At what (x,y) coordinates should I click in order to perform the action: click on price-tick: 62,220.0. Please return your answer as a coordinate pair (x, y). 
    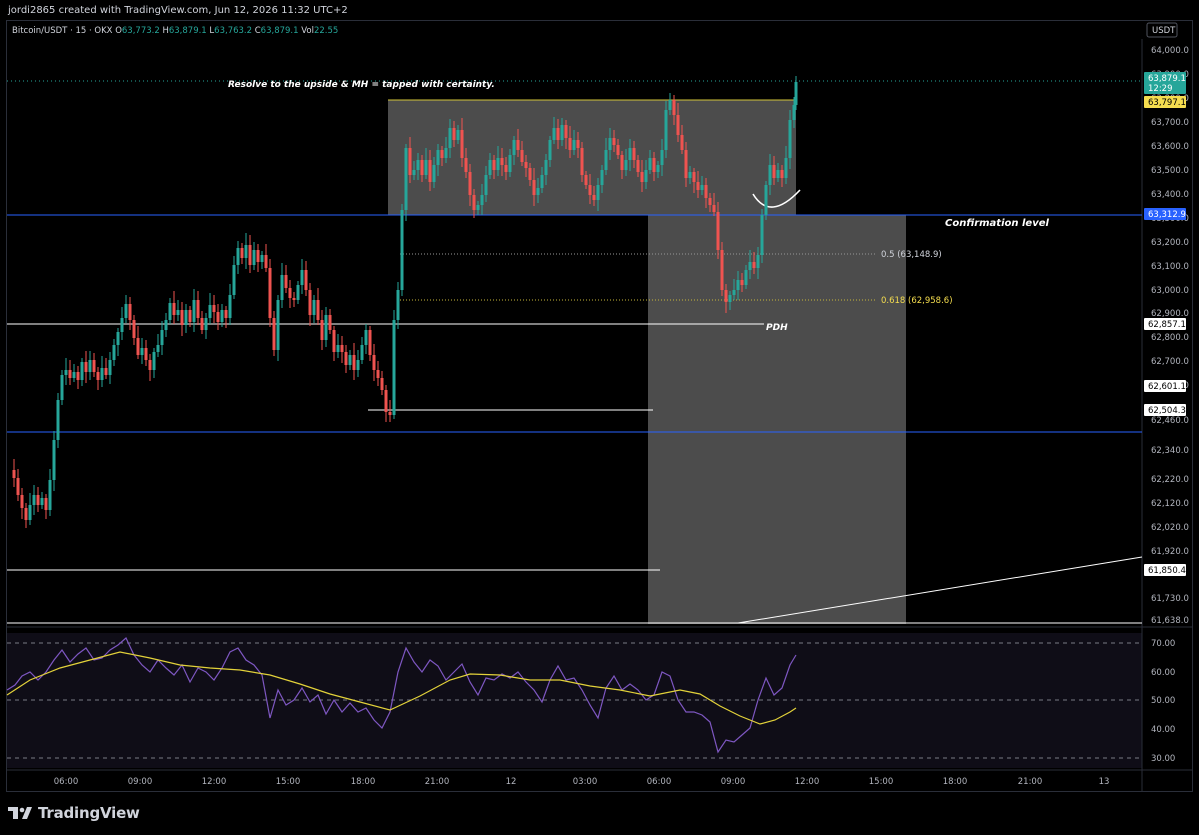
    Looking at the image, I should click on (1170, 480).